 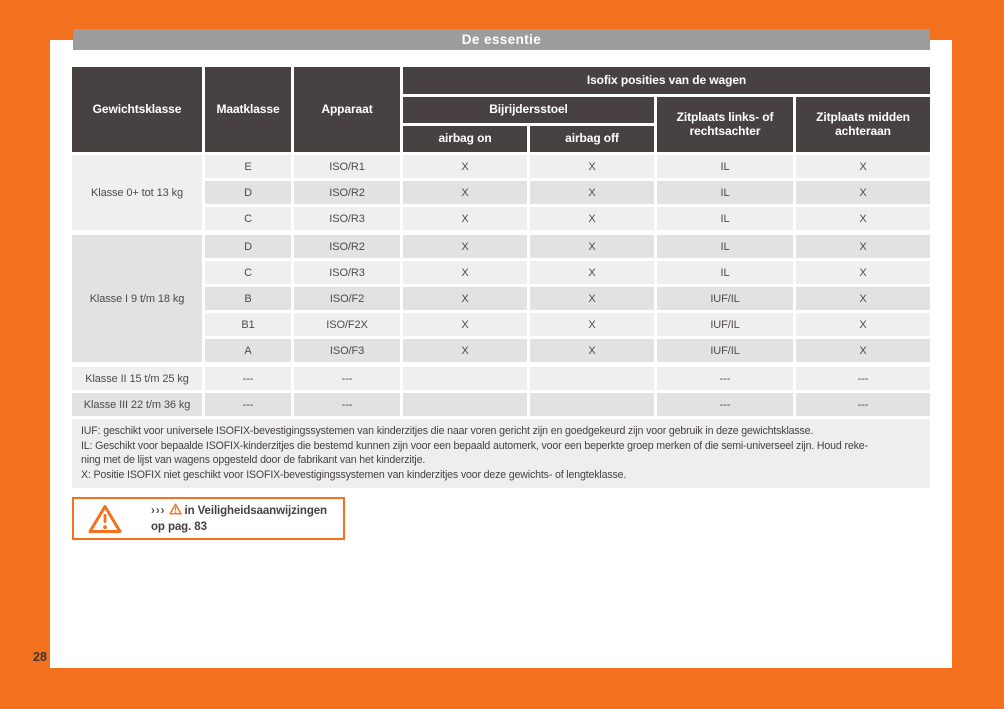 What do you see at coordinates (137, 192) in the screenshot?
I see `gewichtsklasse-label: Klasse 0+ tot 13 kg` at bounding box center [137, 192].